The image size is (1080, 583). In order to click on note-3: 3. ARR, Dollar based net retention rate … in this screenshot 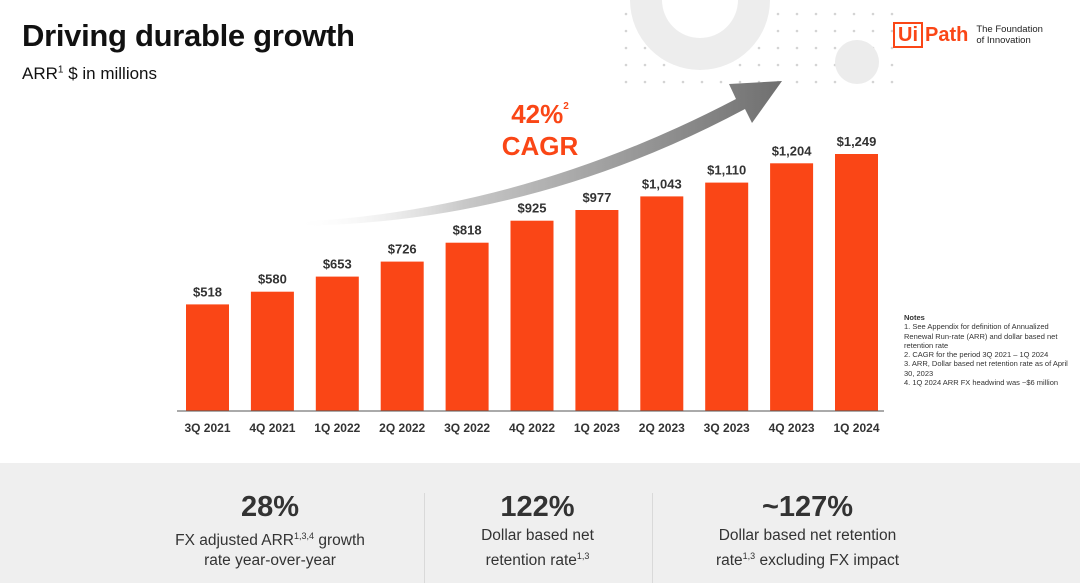, I will do `click(986, 368)`.